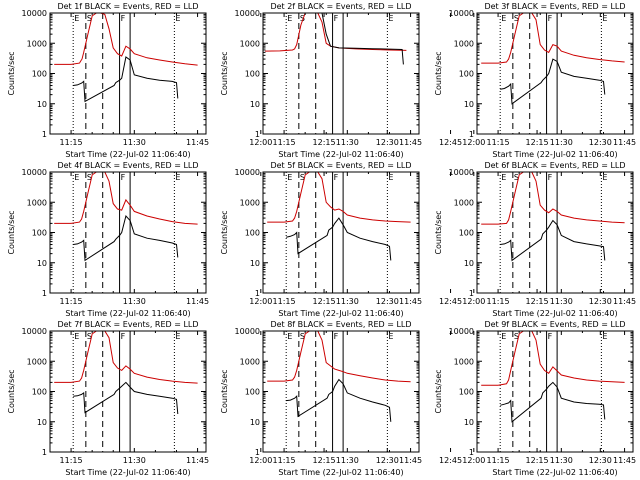 The width and height of the screenshot is (640, 480). What do you see at coordinates (554, 324) in the screenshot?
I see `chart-title: Det 9f BLACK = Events, RED = LLD` at bounding box center [554, 324].